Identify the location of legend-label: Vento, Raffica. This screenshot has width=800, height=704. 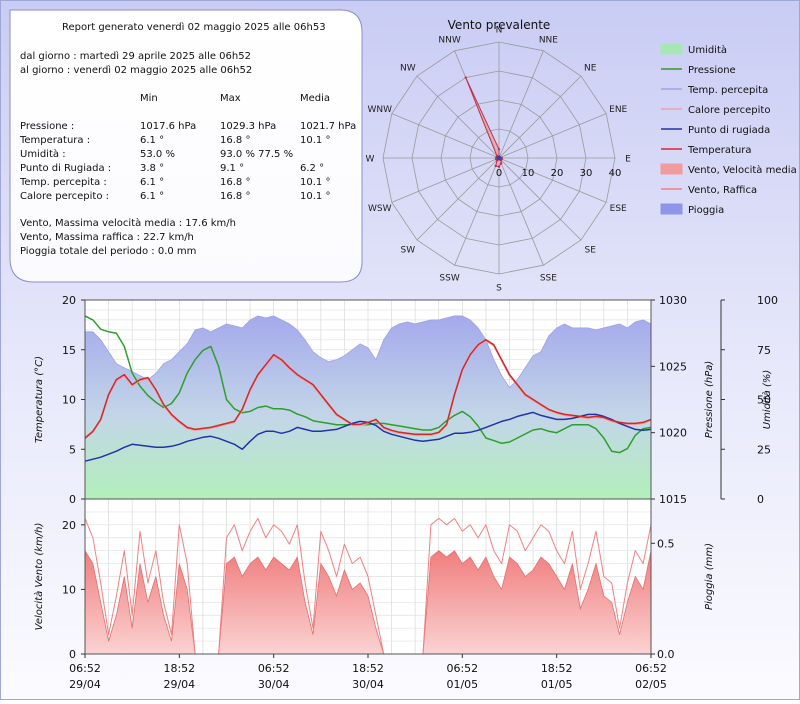
(722, 190).